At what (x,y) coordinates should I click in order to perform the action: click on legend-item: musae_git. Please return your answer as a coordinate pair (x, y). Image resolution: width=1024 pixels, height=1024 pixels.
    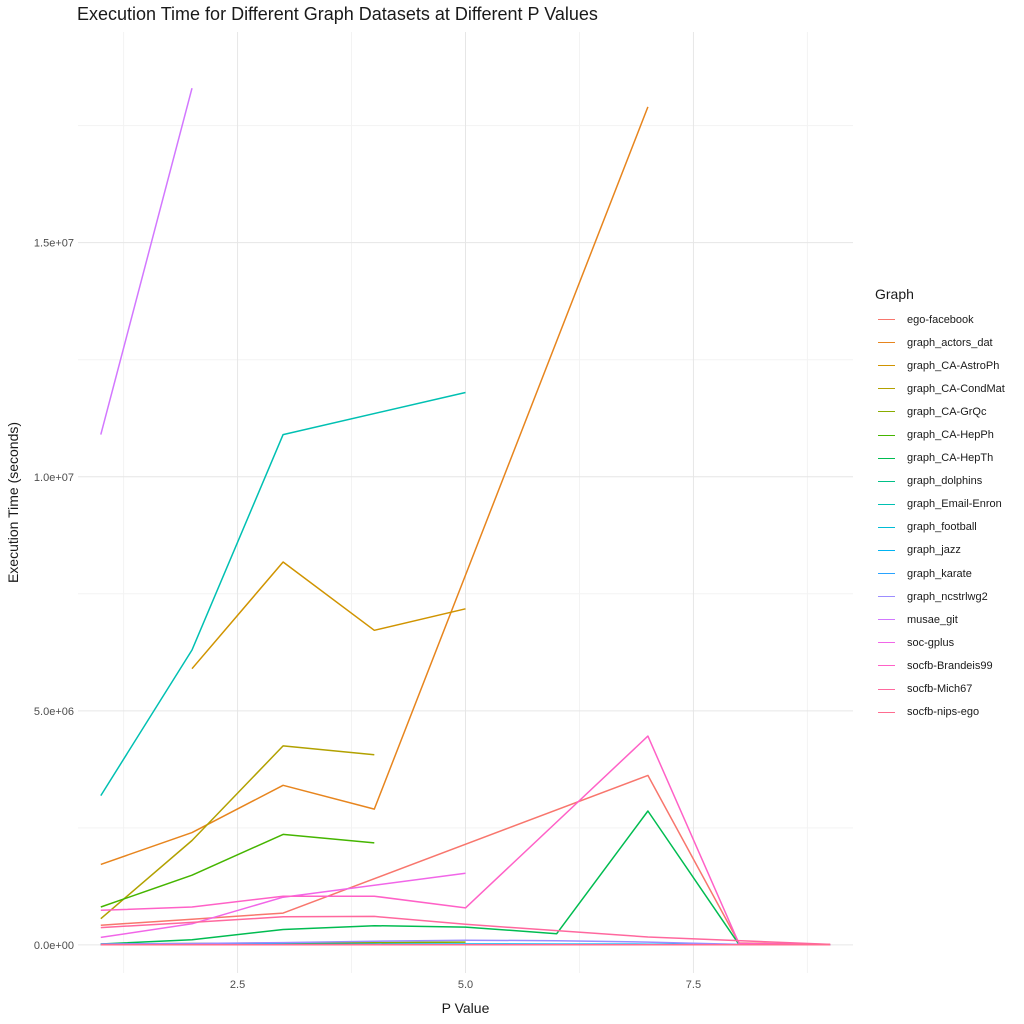
    Looking at the image, I should click on (940, 619).